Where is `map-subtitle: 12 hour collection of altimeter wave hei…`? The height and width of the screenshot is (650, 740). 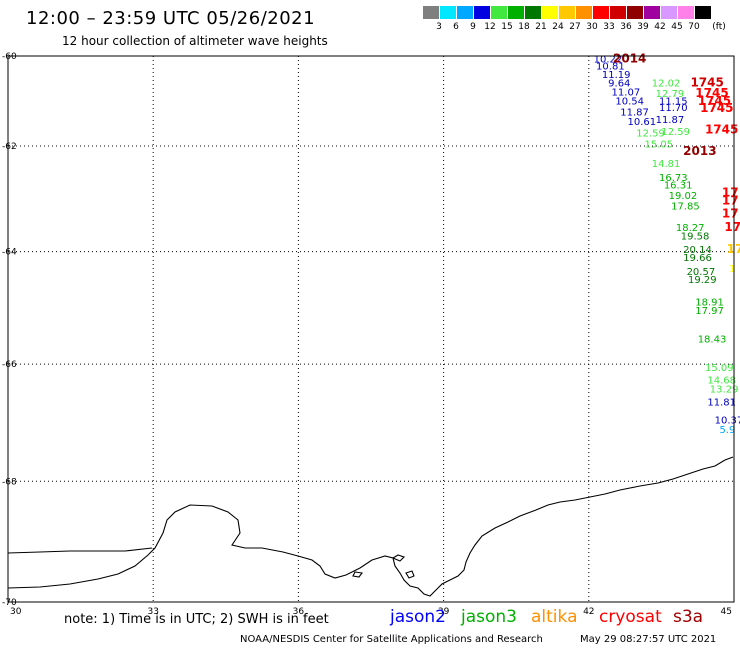
map-subtitle: 12 hour collection of altimeter wave hei… is located at coordinates (195, 41).